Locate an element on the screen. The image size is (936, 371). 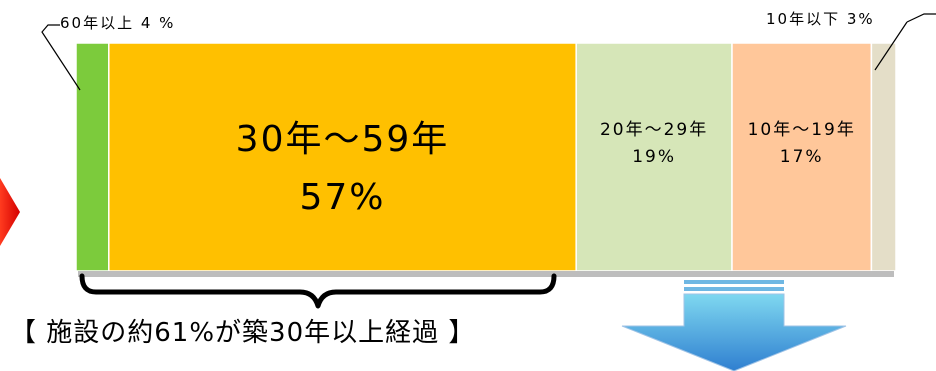
left-callout-line is located at coordinates (61, 57).